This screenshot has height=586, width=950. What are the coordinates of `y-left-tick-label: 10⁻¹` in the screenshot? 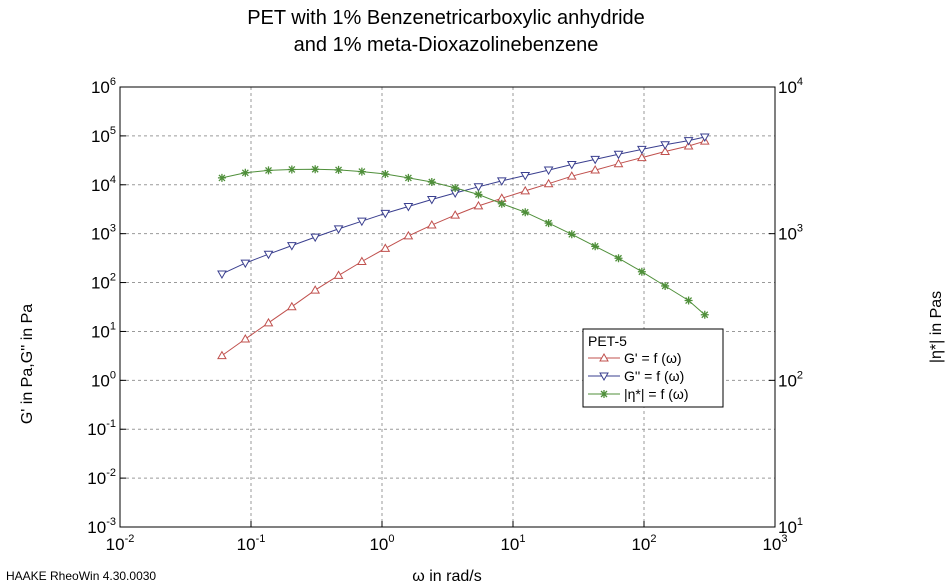 It's located at (101, 428).